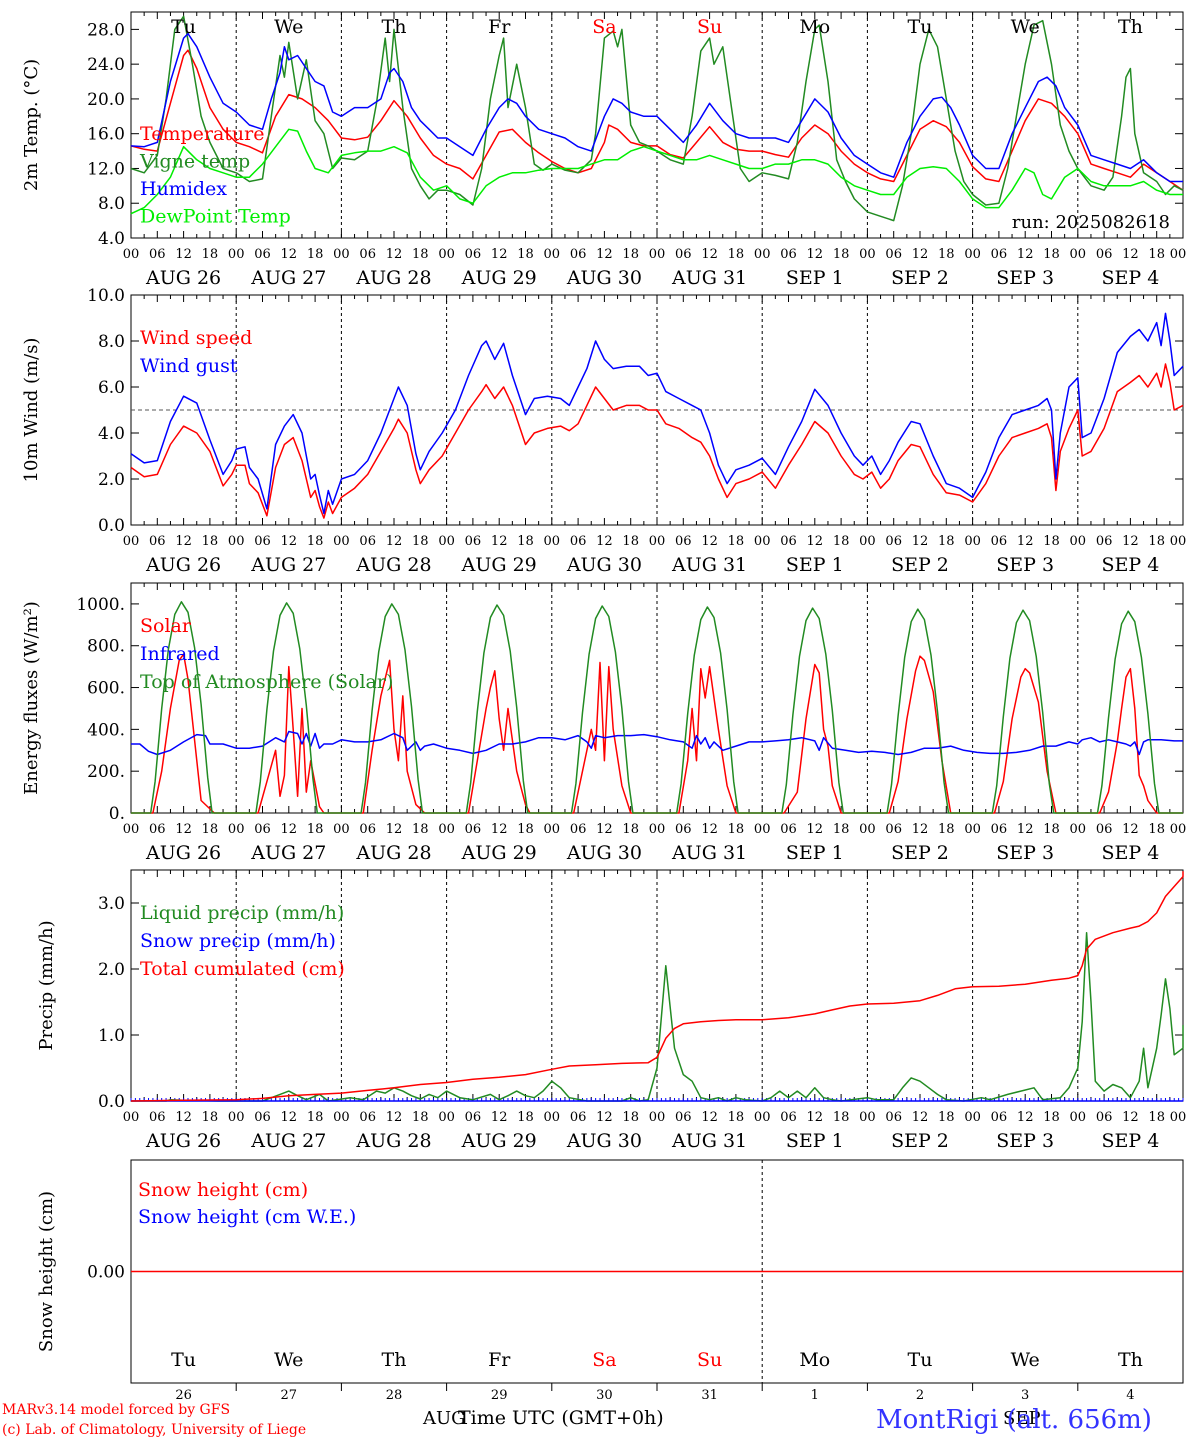 This screenshot has height=1440, width=1194. What do you see at coordinates (183, 565) in the screenshot?
I see `date-label: AUG 26` at bounding box center [183, 565].